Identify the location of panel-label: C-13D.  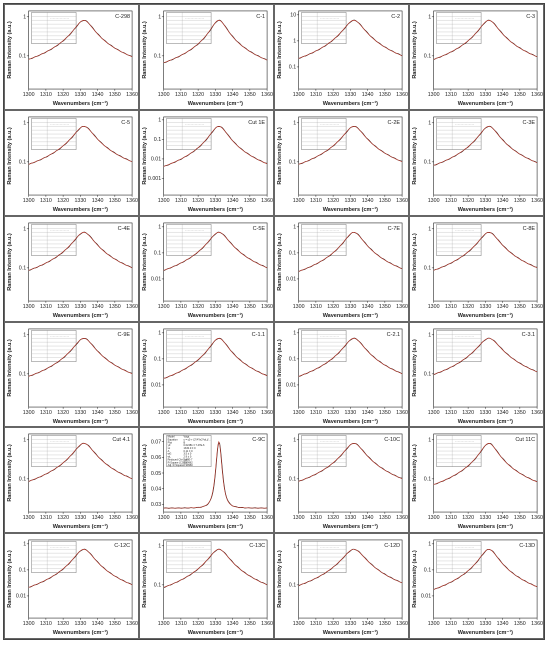
(527, 546).